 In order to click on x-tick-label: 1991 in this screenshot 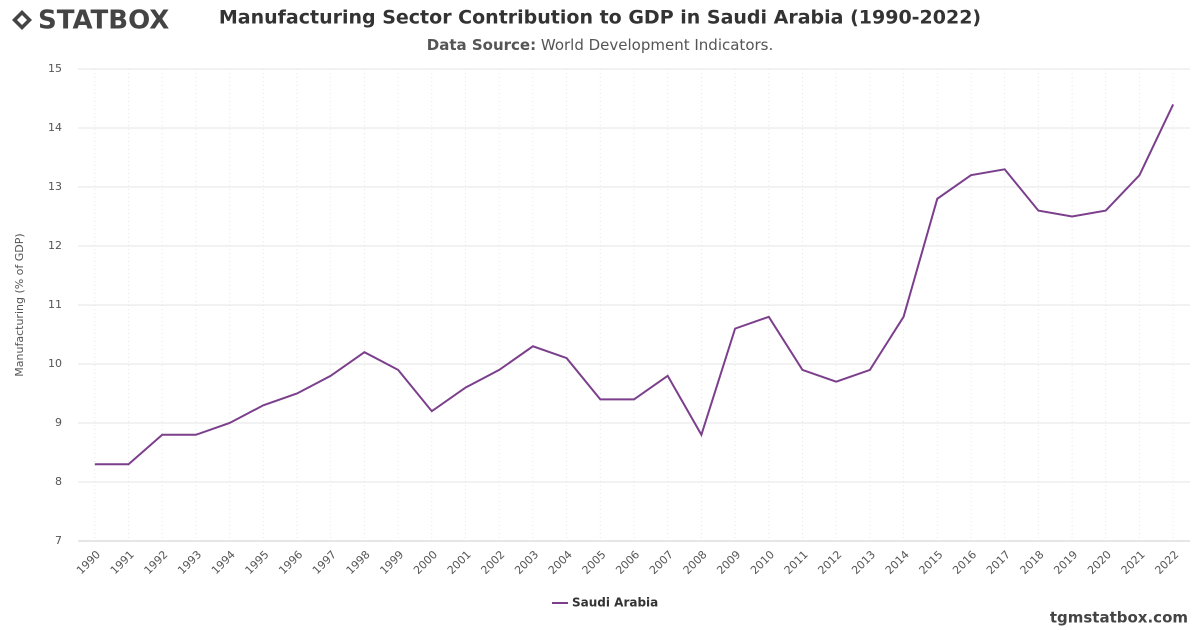, I will do `click(122, 562)`.